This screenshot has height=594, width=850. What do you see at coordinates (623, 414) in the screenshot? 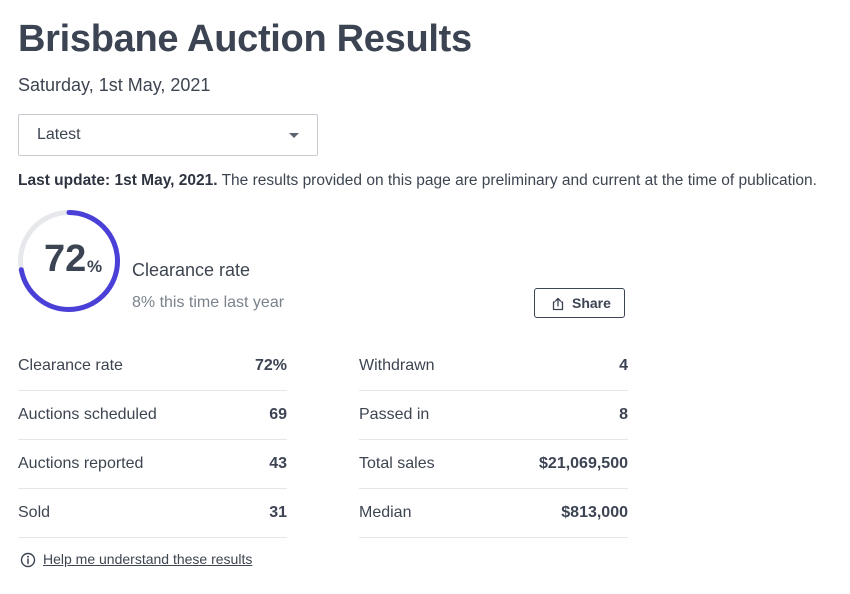
I see `stat-value: 8` at bounding box center [623, 414].